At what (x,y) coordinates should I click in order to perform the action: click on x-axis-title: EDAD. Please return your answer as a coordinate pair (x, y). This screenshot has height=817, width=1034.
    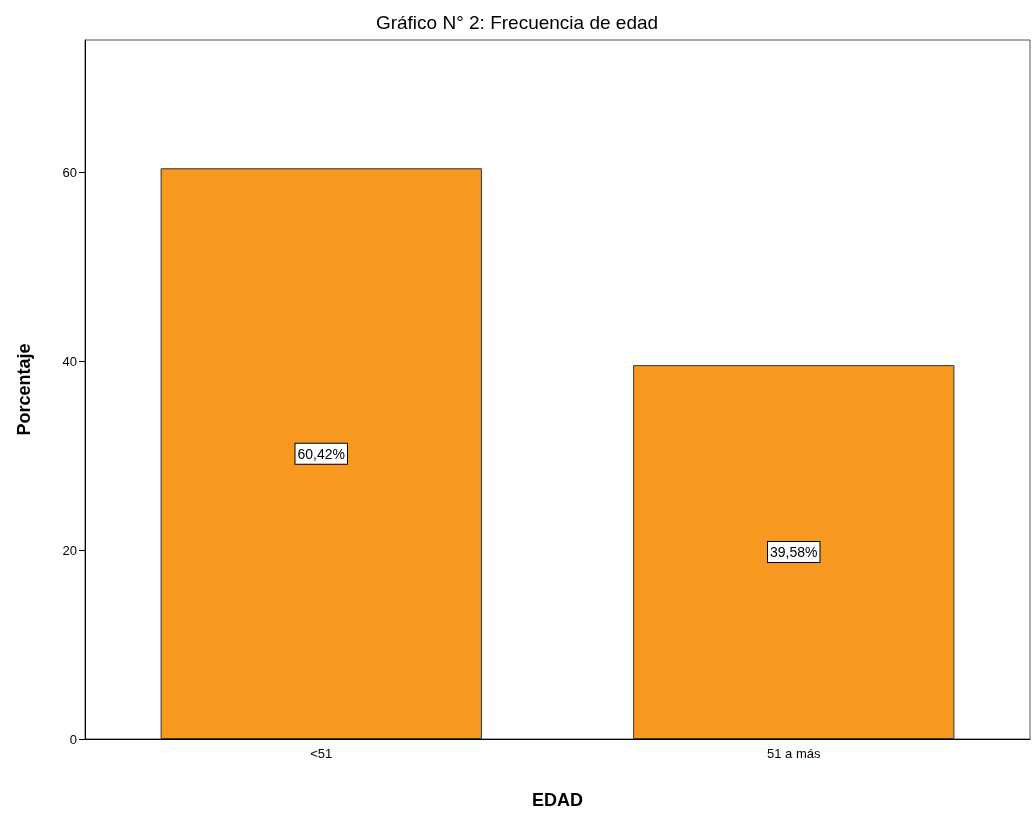
    Looking at the image, I should click on (557, 800).